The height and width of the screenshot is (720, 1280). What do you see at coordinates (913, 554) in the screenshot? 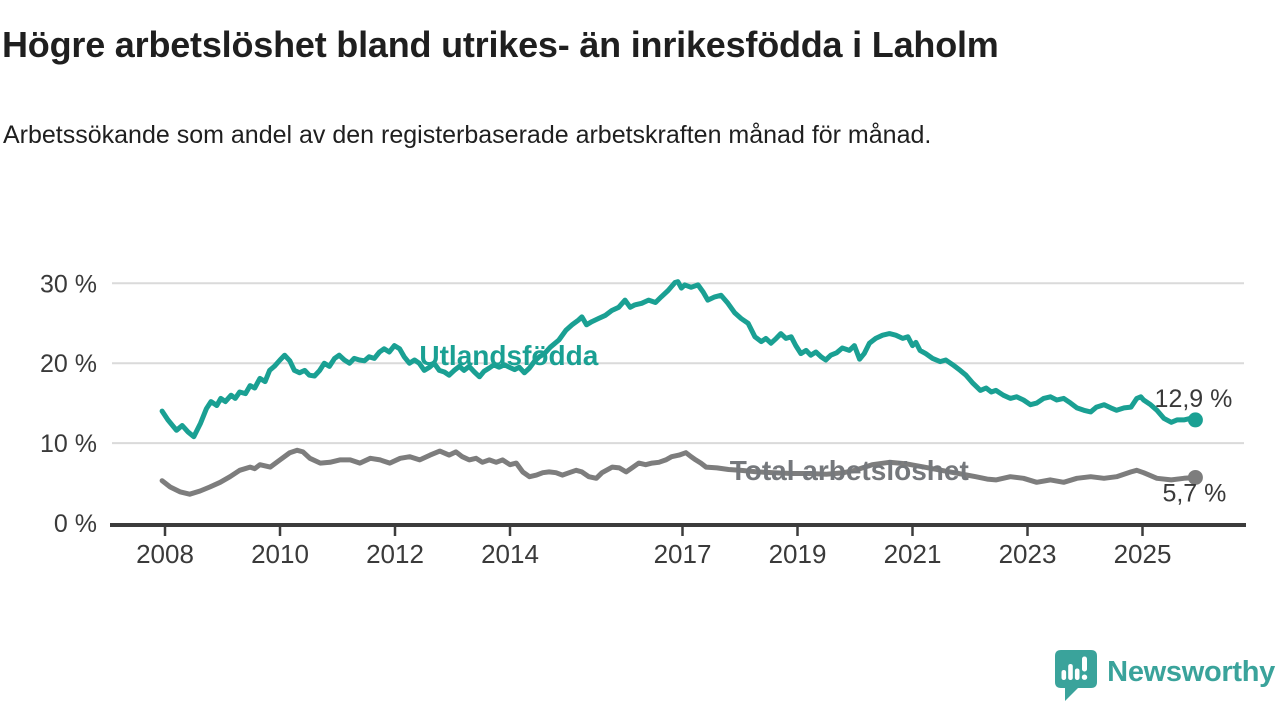
I see `x-tick-label-2021: 2021` at bounding box center [913, 554].